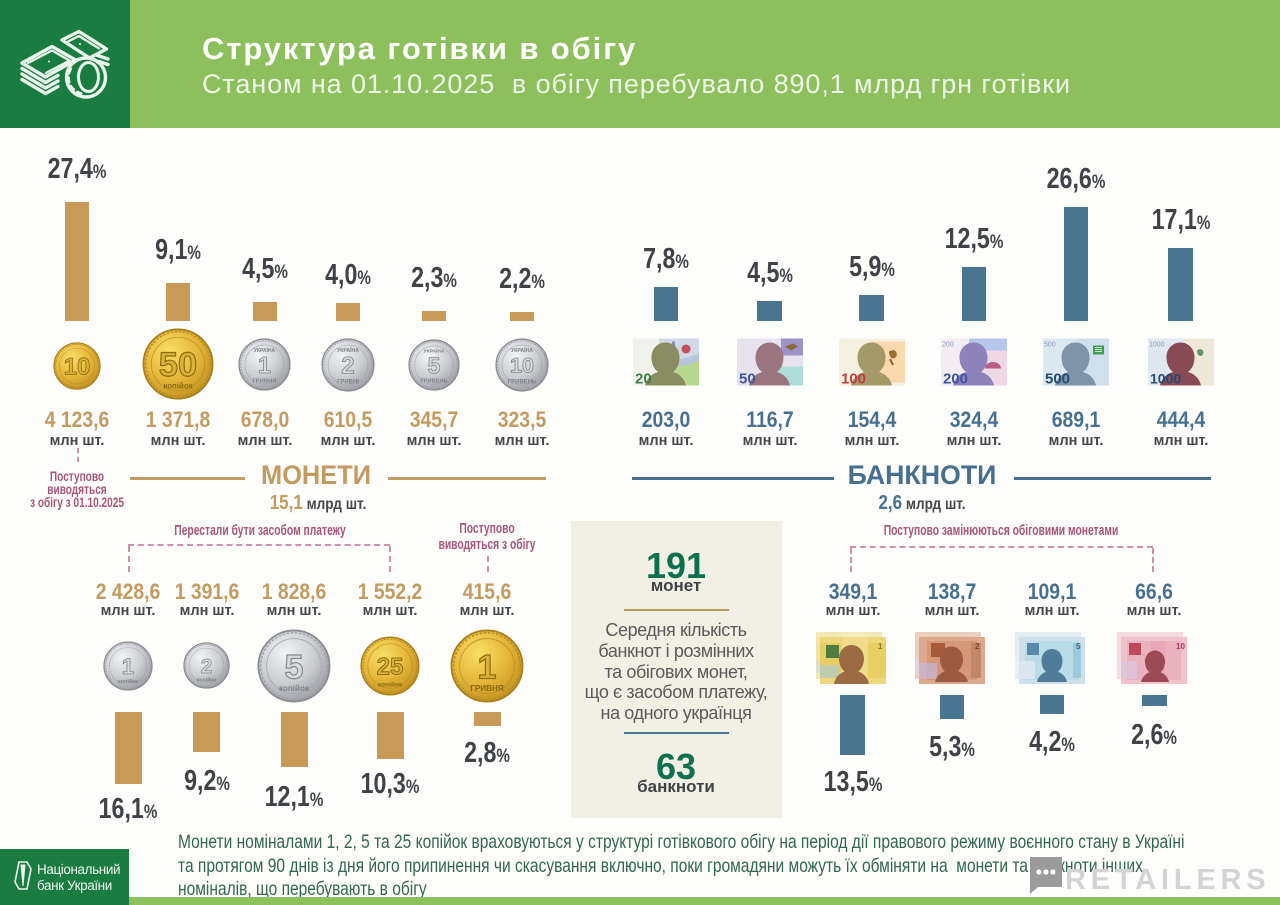 Image resolution: width=1280 pixels, height=905 pixels. I want to click on svg-text: ГРИВНІ, so click(348, 382).